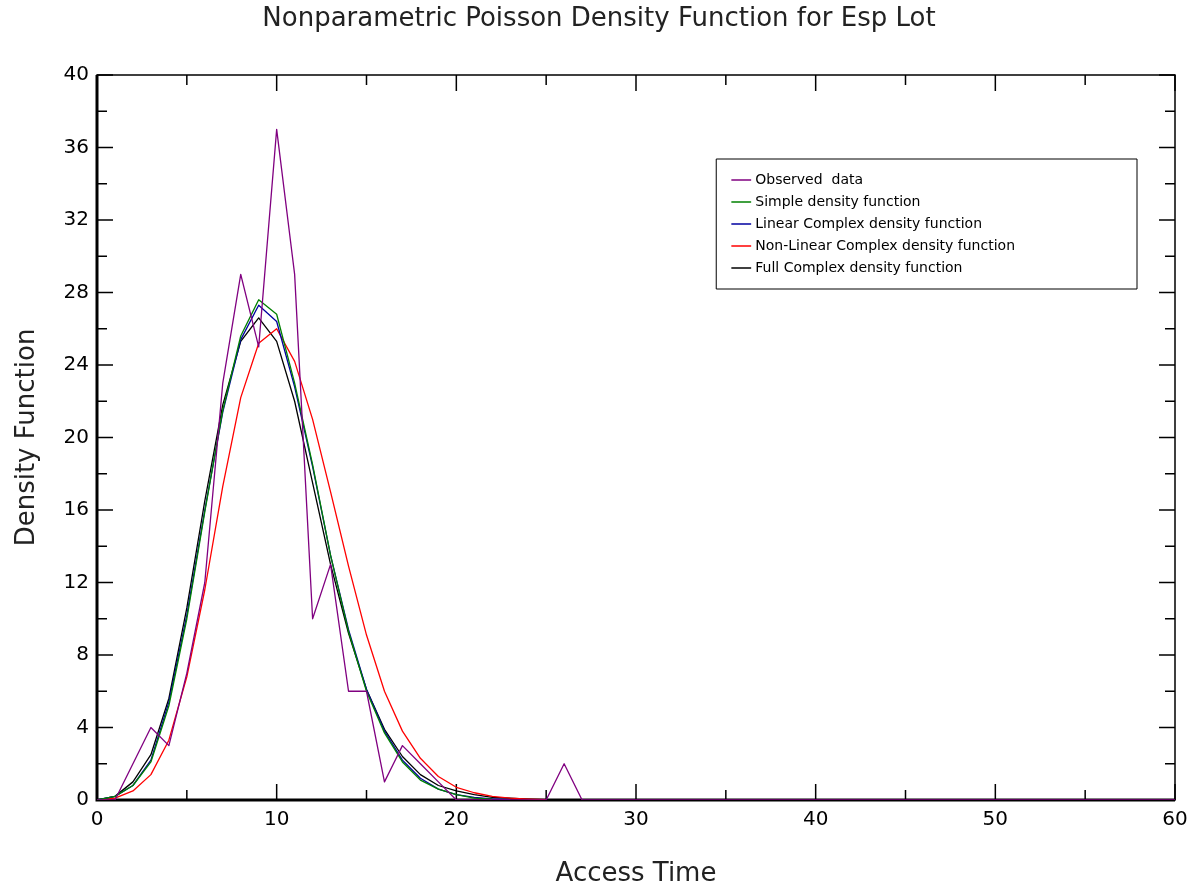 Image resolution: width=1198 pixels, height=894 pixels. I want to click on legend-label: Simple density function, so click(838, 200).